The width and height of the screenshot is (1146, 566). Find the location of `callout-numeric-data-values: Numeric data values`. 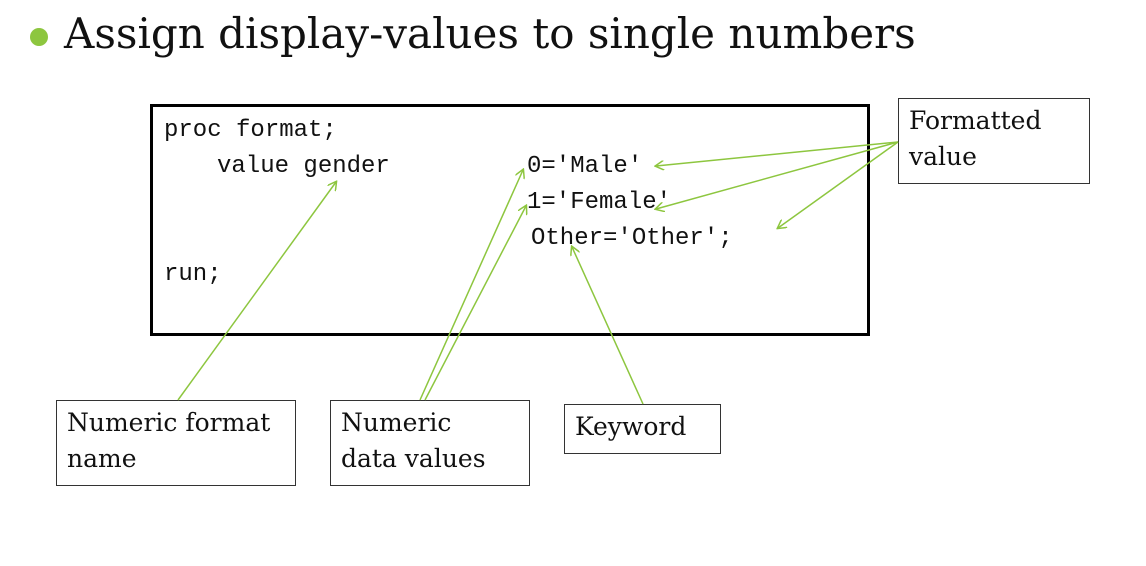

callout-numeric-data-values: Numeric data values is located at coordinates (430, 443).